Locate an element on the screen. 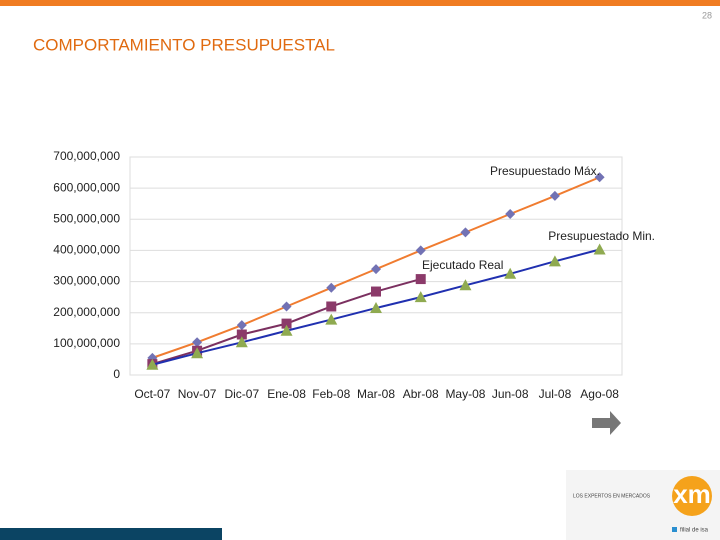 This screenshot has width=720, height=540. logo-mark: xm is located at coordinates (692, 494).